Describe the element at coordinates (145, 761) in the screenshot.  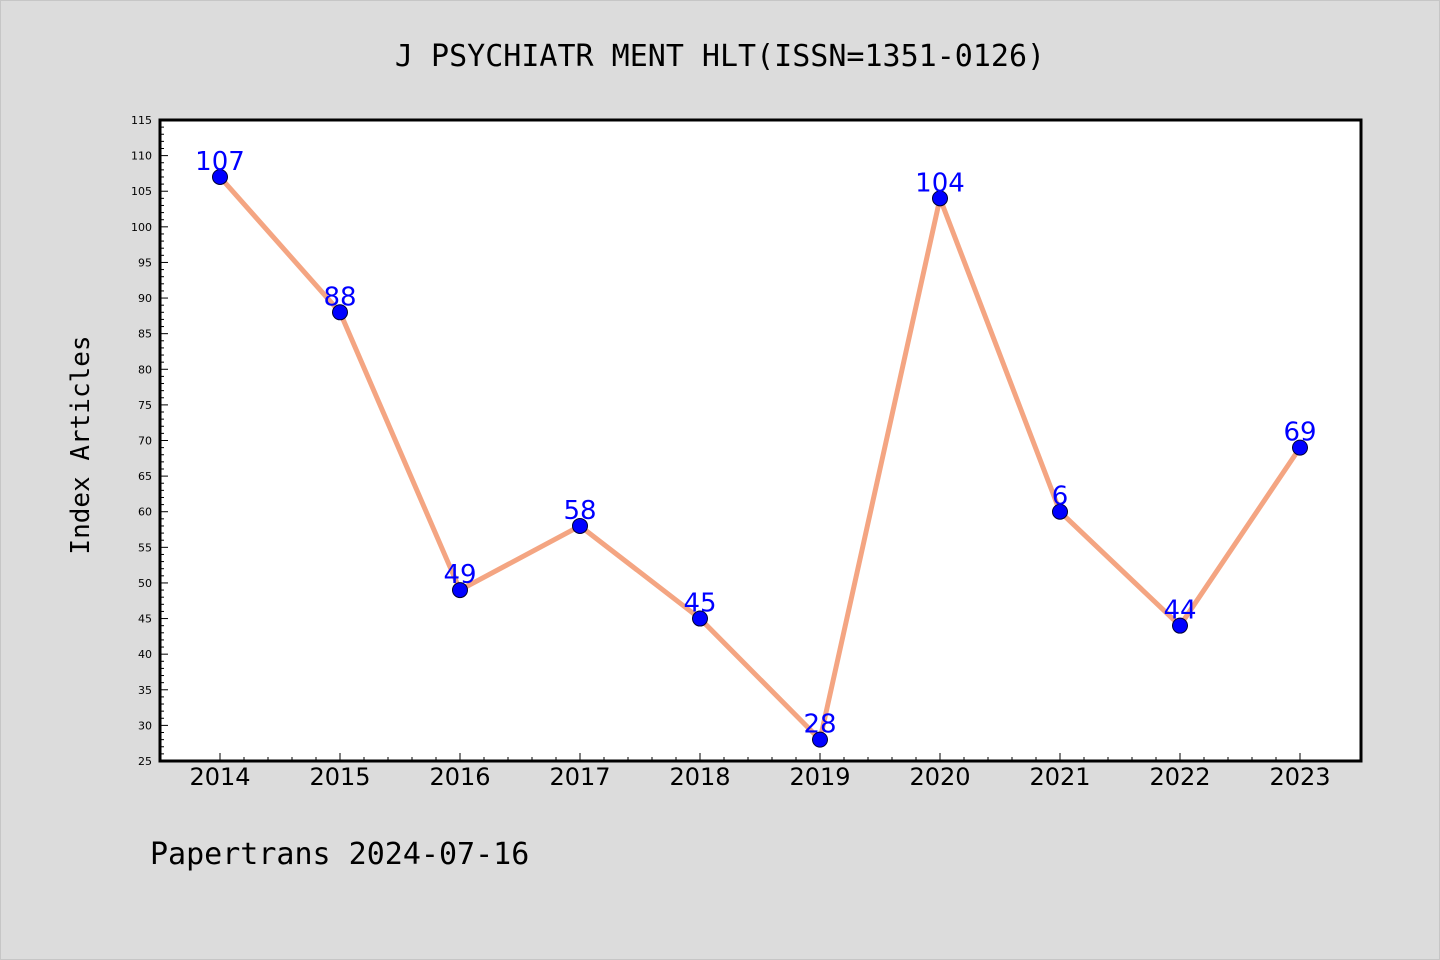
I see `y-tick-label: 25` at that location.